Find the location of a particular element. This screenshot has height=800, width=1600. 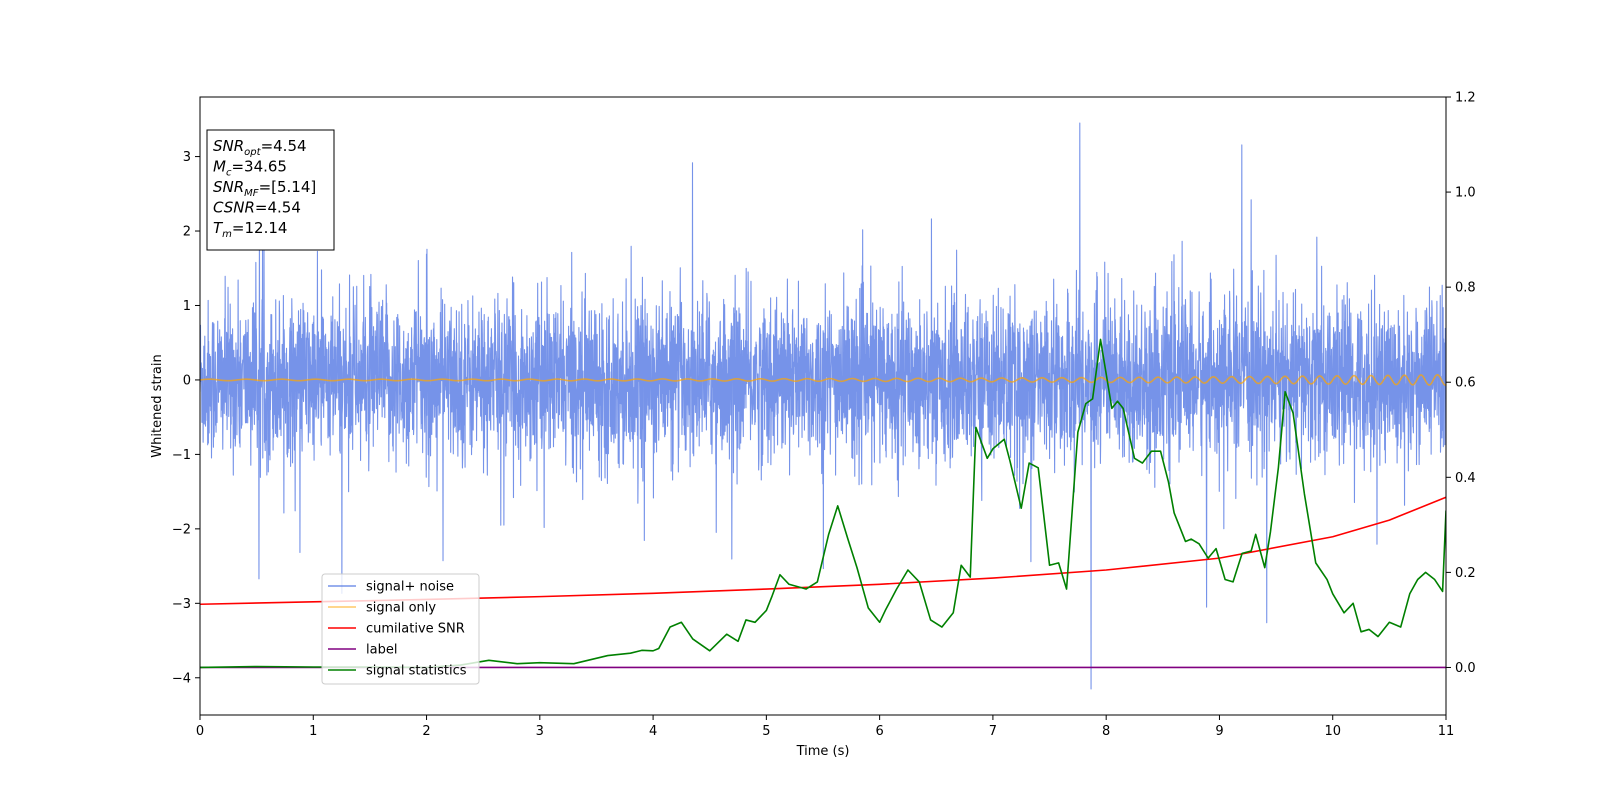

x-tick-label: 5 is located at coordinates (766, 731).